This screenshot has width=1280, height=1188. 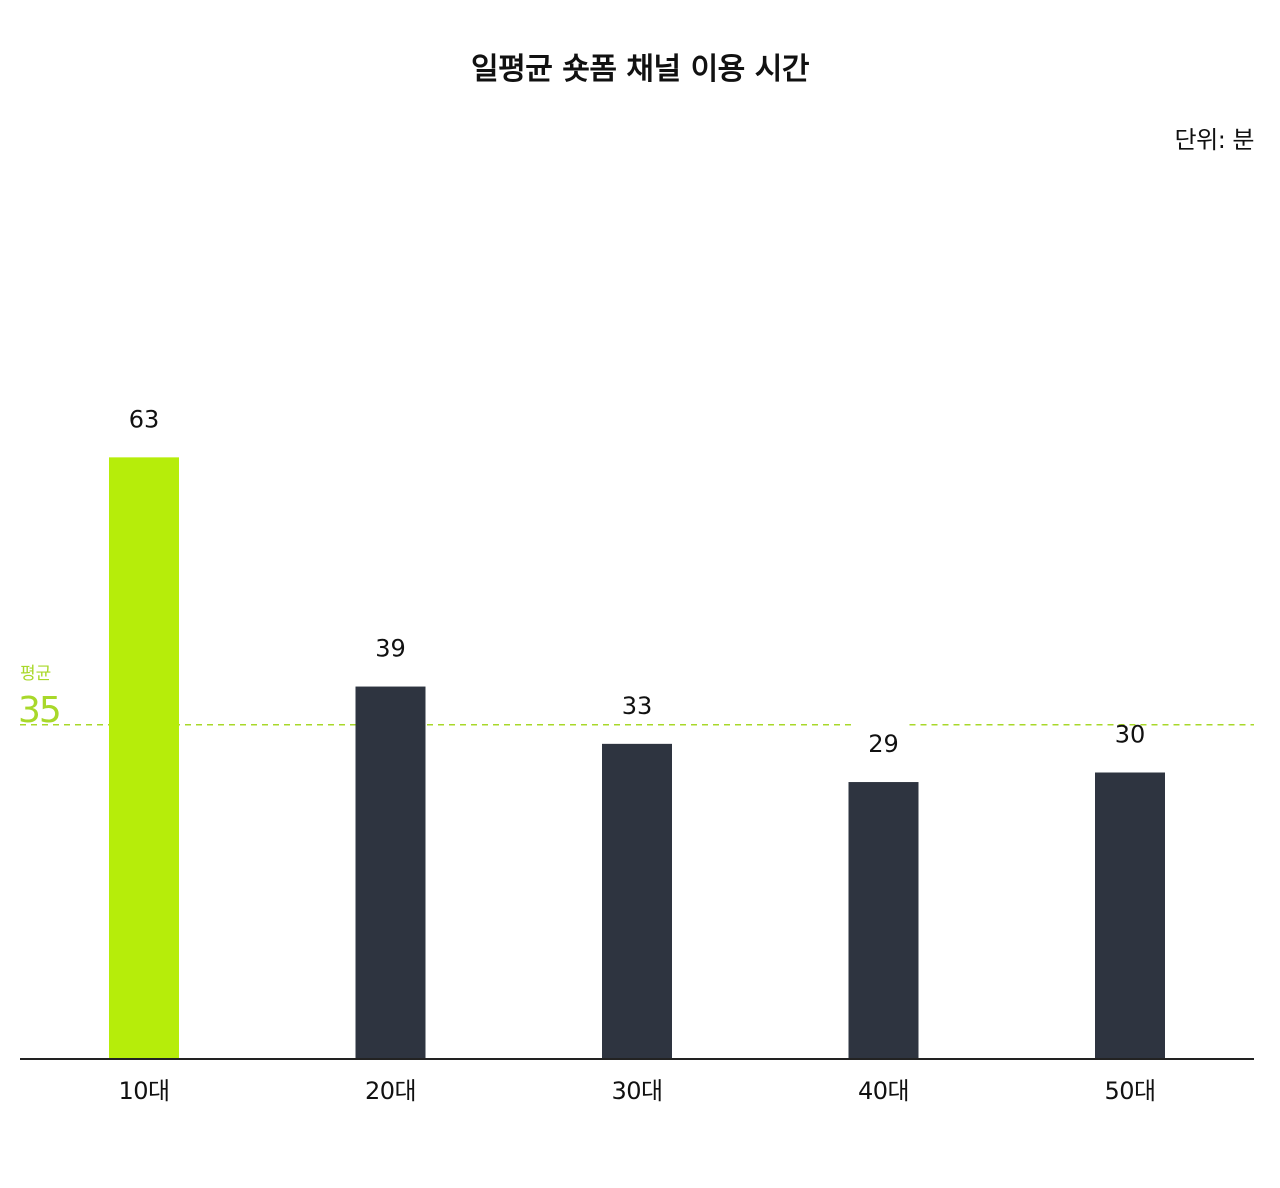 What do you see at coordinates (1130, 735) in the screenshot?
I see `bar-value-label: 30` at bounding box center [1130, 735].